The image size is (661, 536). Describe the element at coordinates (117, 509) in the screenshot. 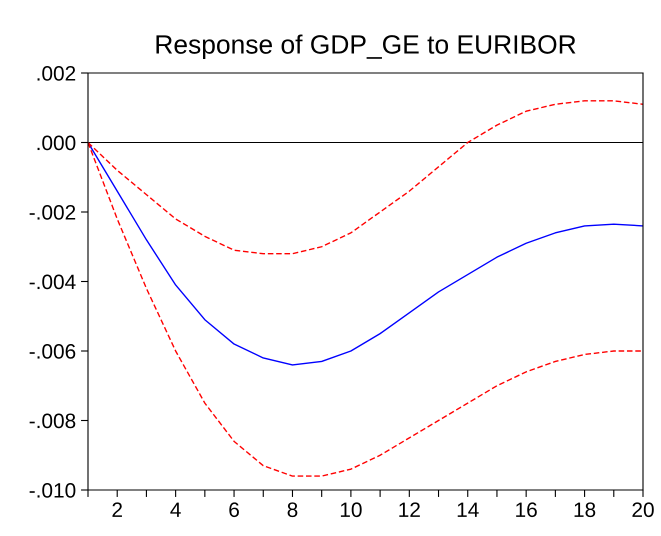

I see `x-tick-label: 2` at that location.